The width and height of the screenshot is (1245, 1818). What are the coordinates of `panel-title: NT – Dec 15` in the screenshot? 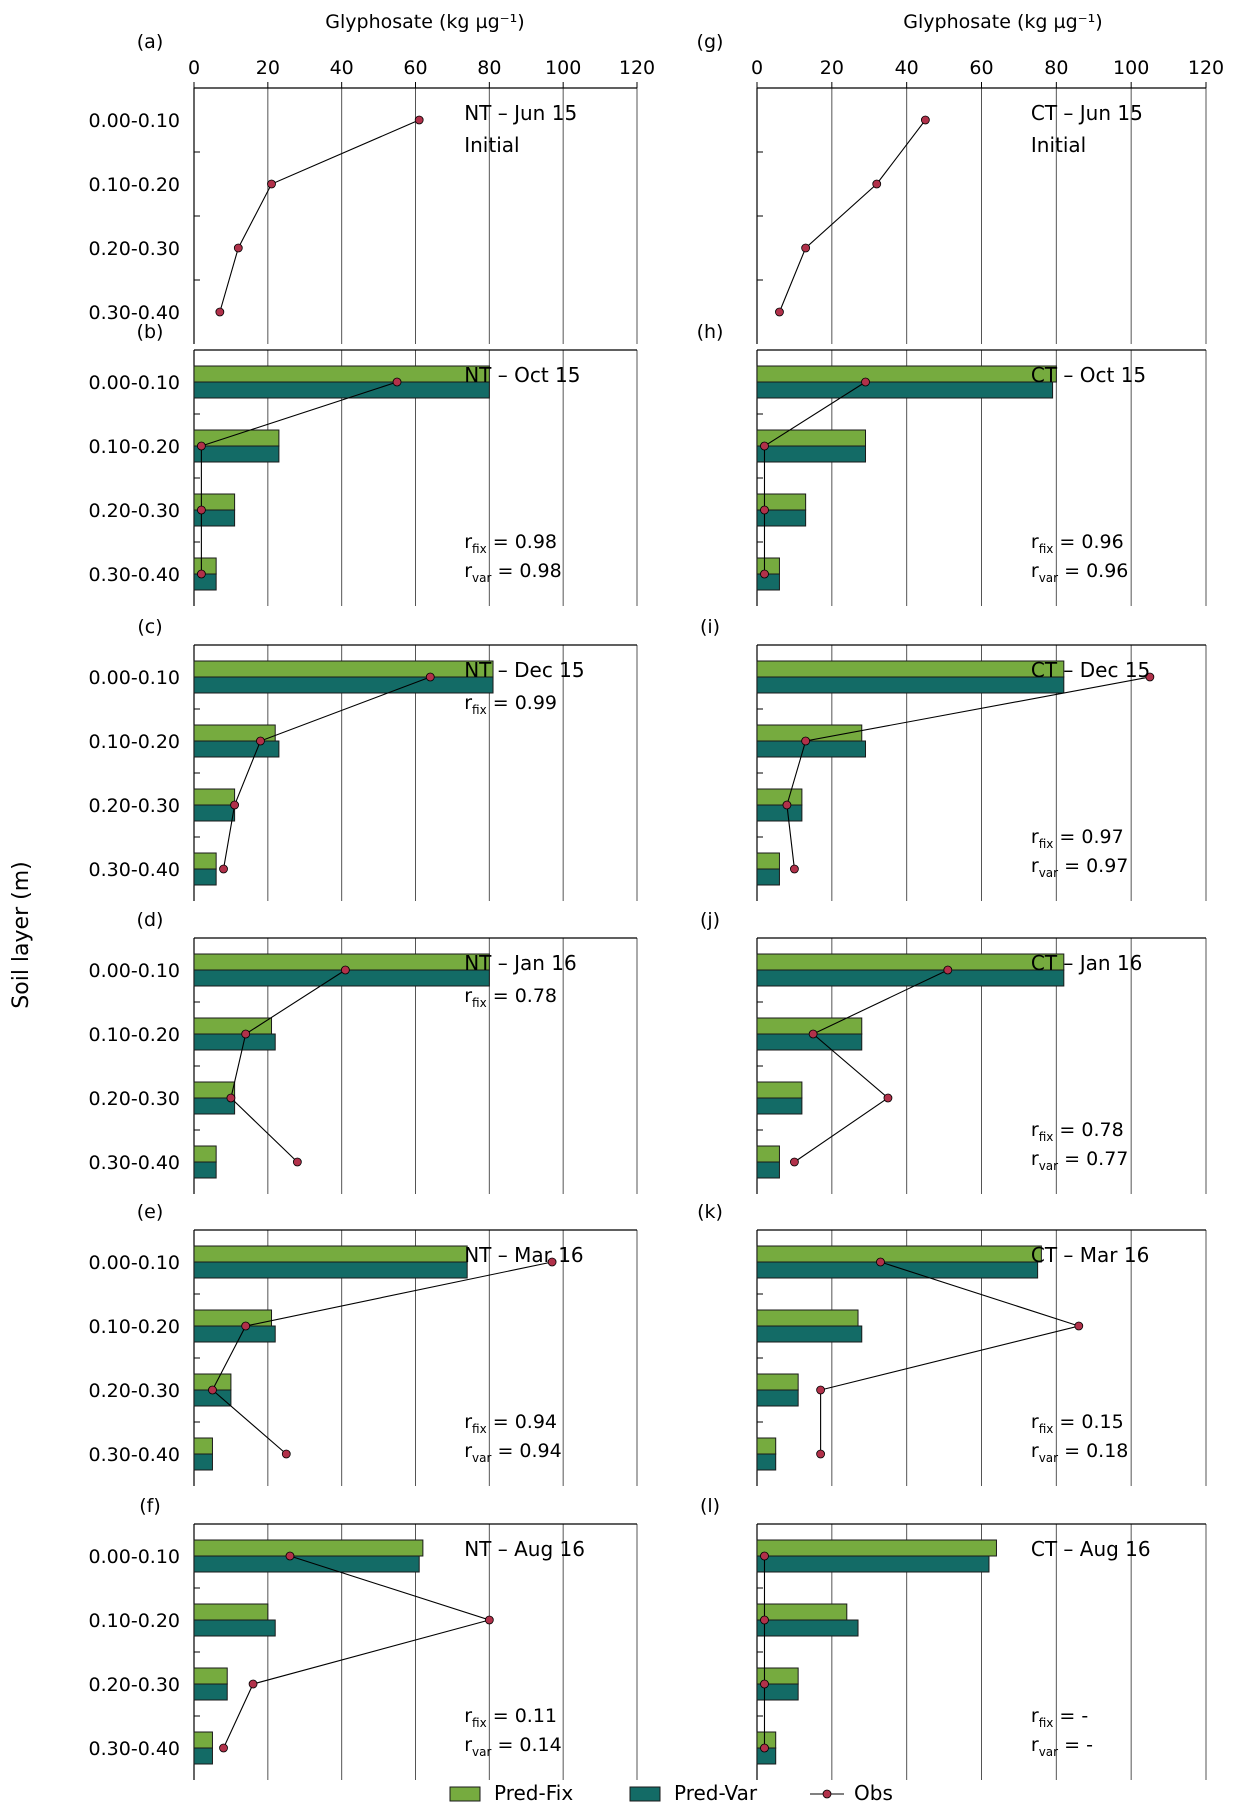 It's located at (524, 670).